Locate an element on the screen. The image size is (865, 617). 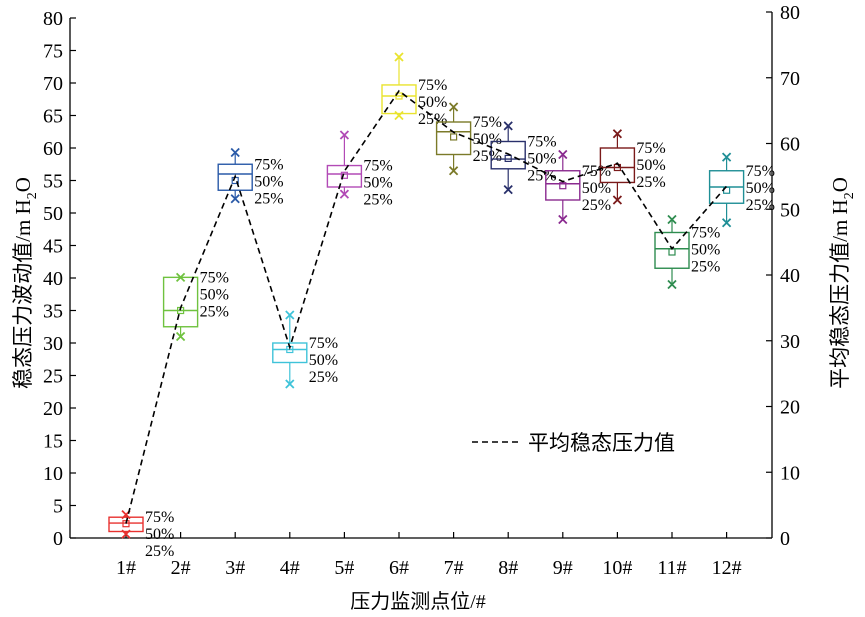
x-axis-label: 压力监测点位/# is located at coordinates (418, 601).